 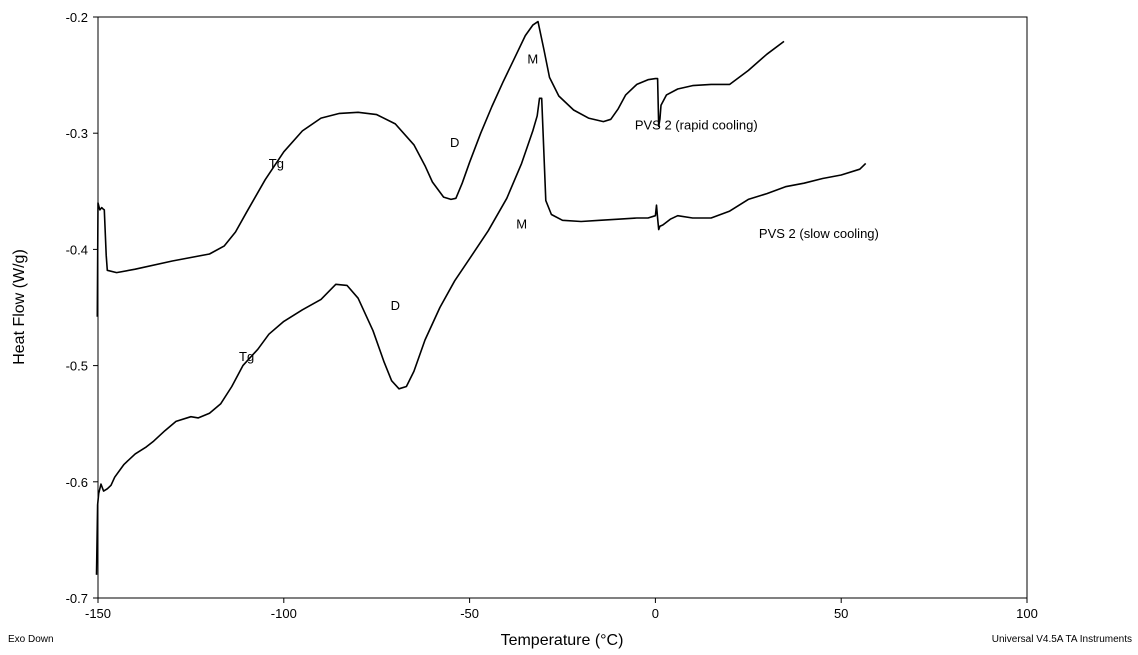 What do you see at coordinates (77, 249) in the screenshot?
I see `y-tick-label: -0.4` at bounding box center [77, 249].